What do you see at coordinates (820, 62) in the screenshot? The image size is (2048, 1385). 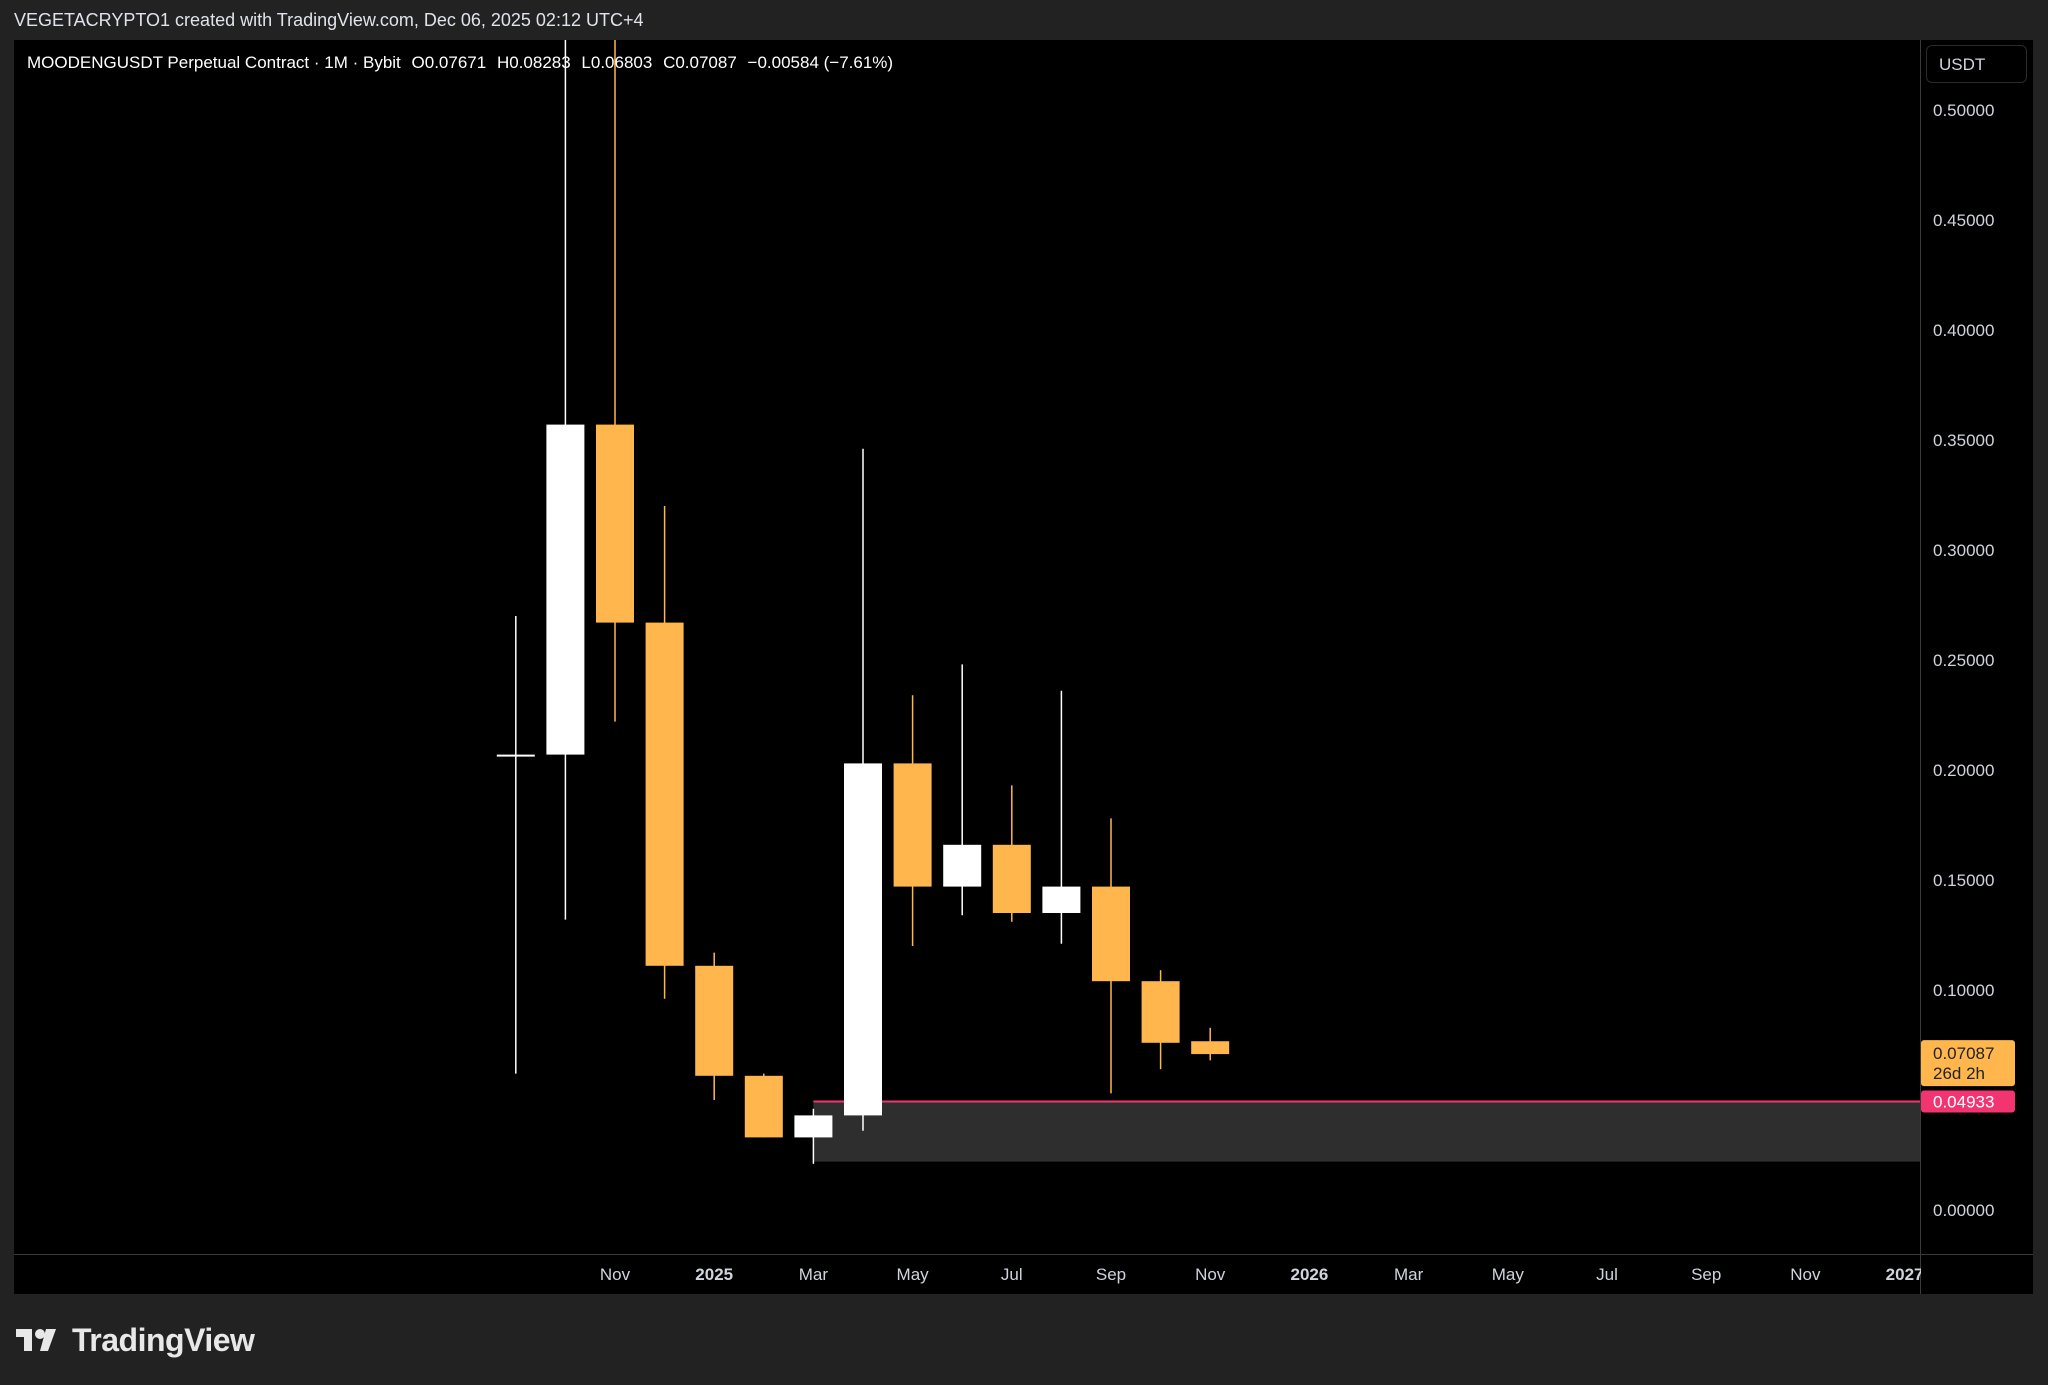 I see `legend-change: −0.00584 (−7.61%)` at bounding box center [820, 62].